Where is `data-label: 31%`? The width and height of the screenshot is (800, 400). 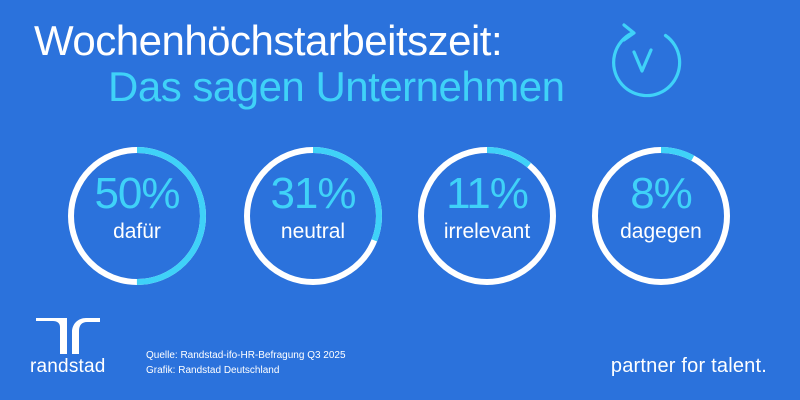 data-label: 31% is located at coordinates (313, 193).